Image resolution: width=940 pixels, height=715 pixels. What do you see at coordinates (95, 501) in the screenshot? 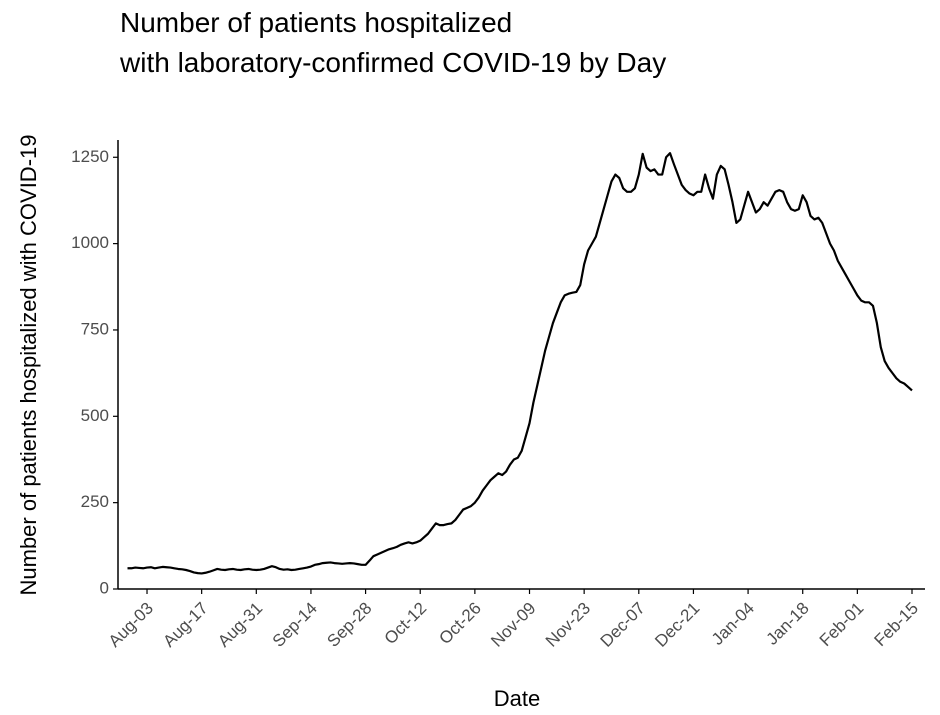
I see `y-tick-label: 250` at bounding box center [95, 501].